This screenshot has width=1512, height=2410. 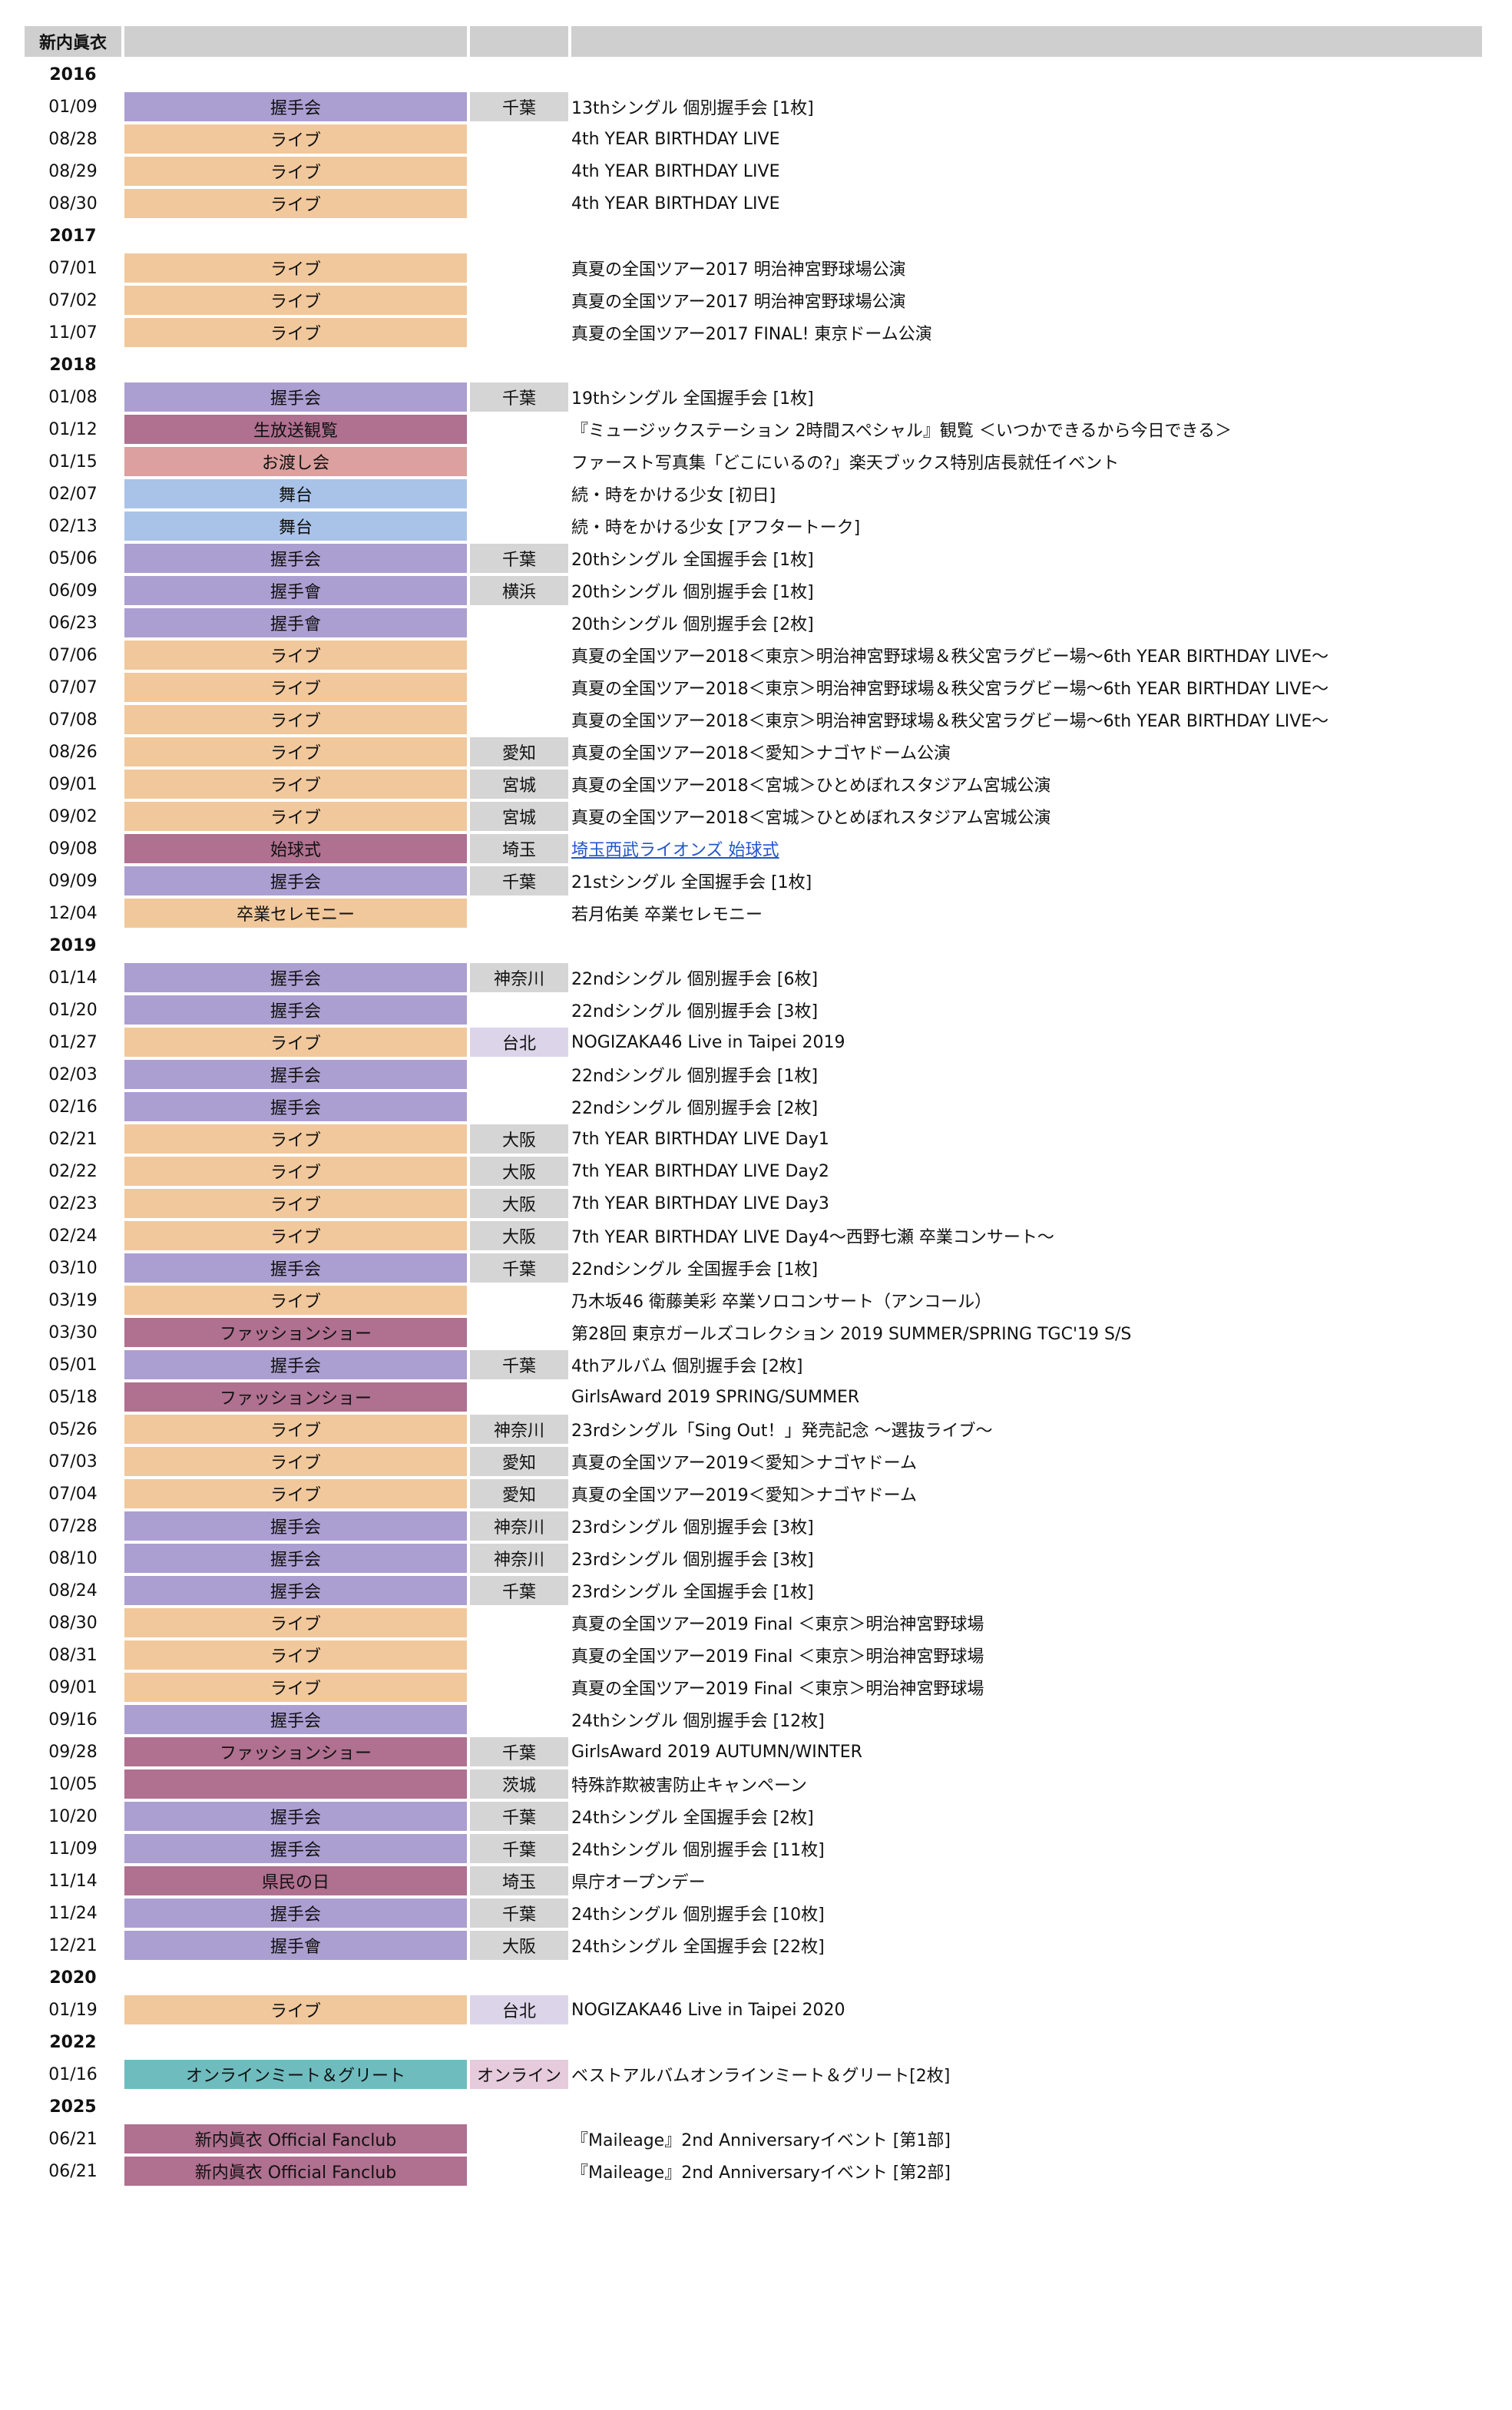 I want to click on event-date: 02/03, so click(x=73, y=1074).